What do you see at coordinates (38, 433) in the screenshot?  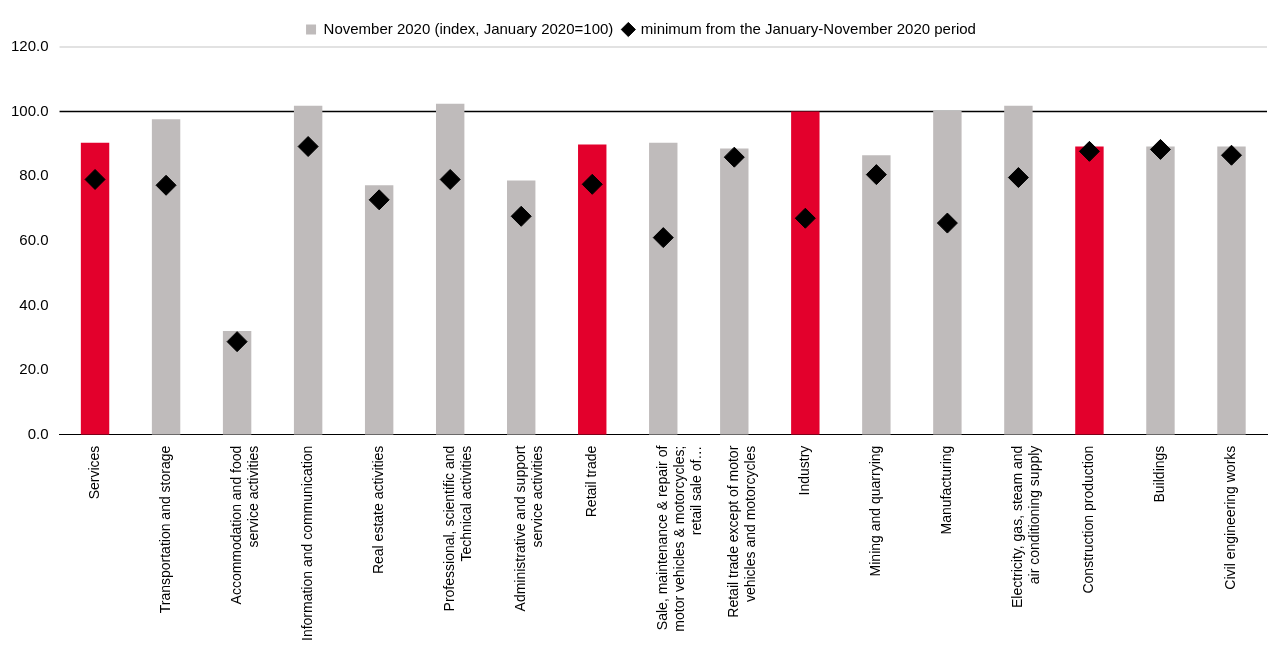 I see `y-tick-label: 0.0` at bounding box center [38, 433].